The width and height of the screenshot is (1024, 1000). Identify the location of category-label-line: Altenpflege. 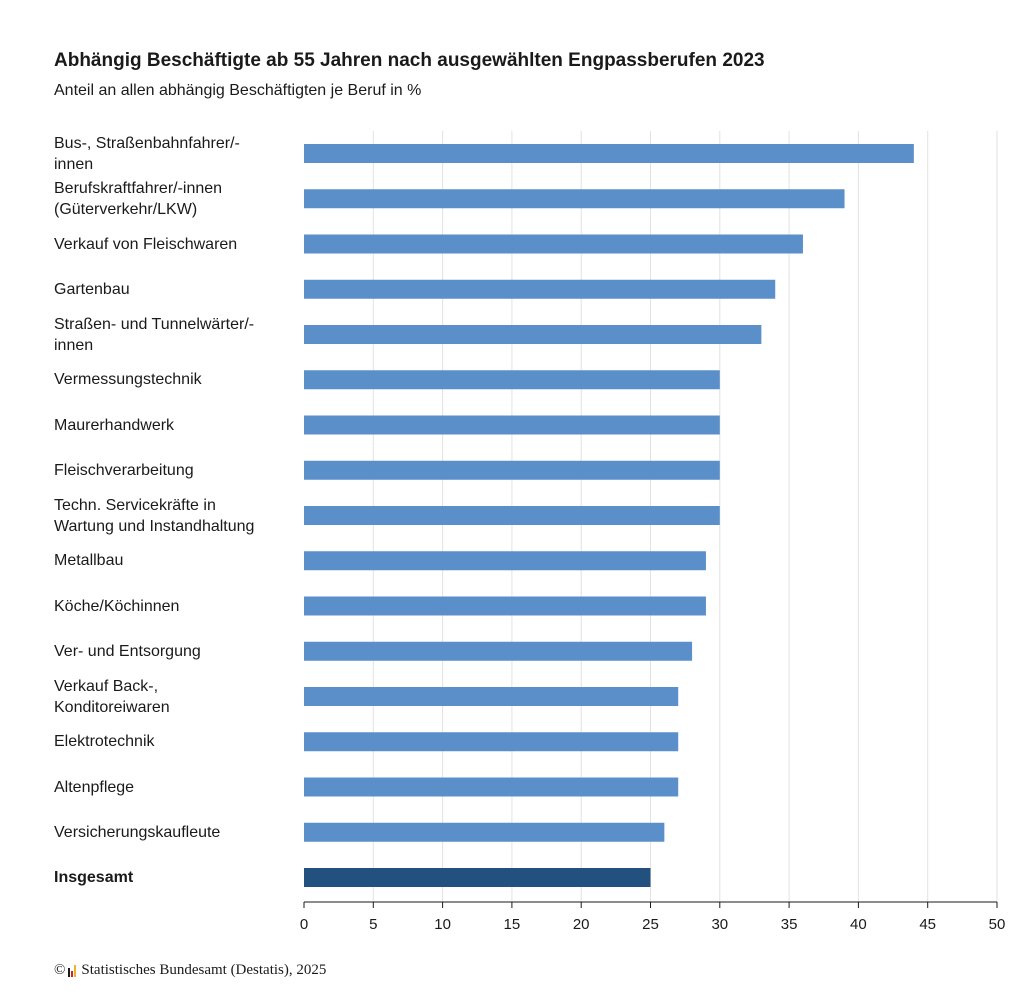
(94, 787).